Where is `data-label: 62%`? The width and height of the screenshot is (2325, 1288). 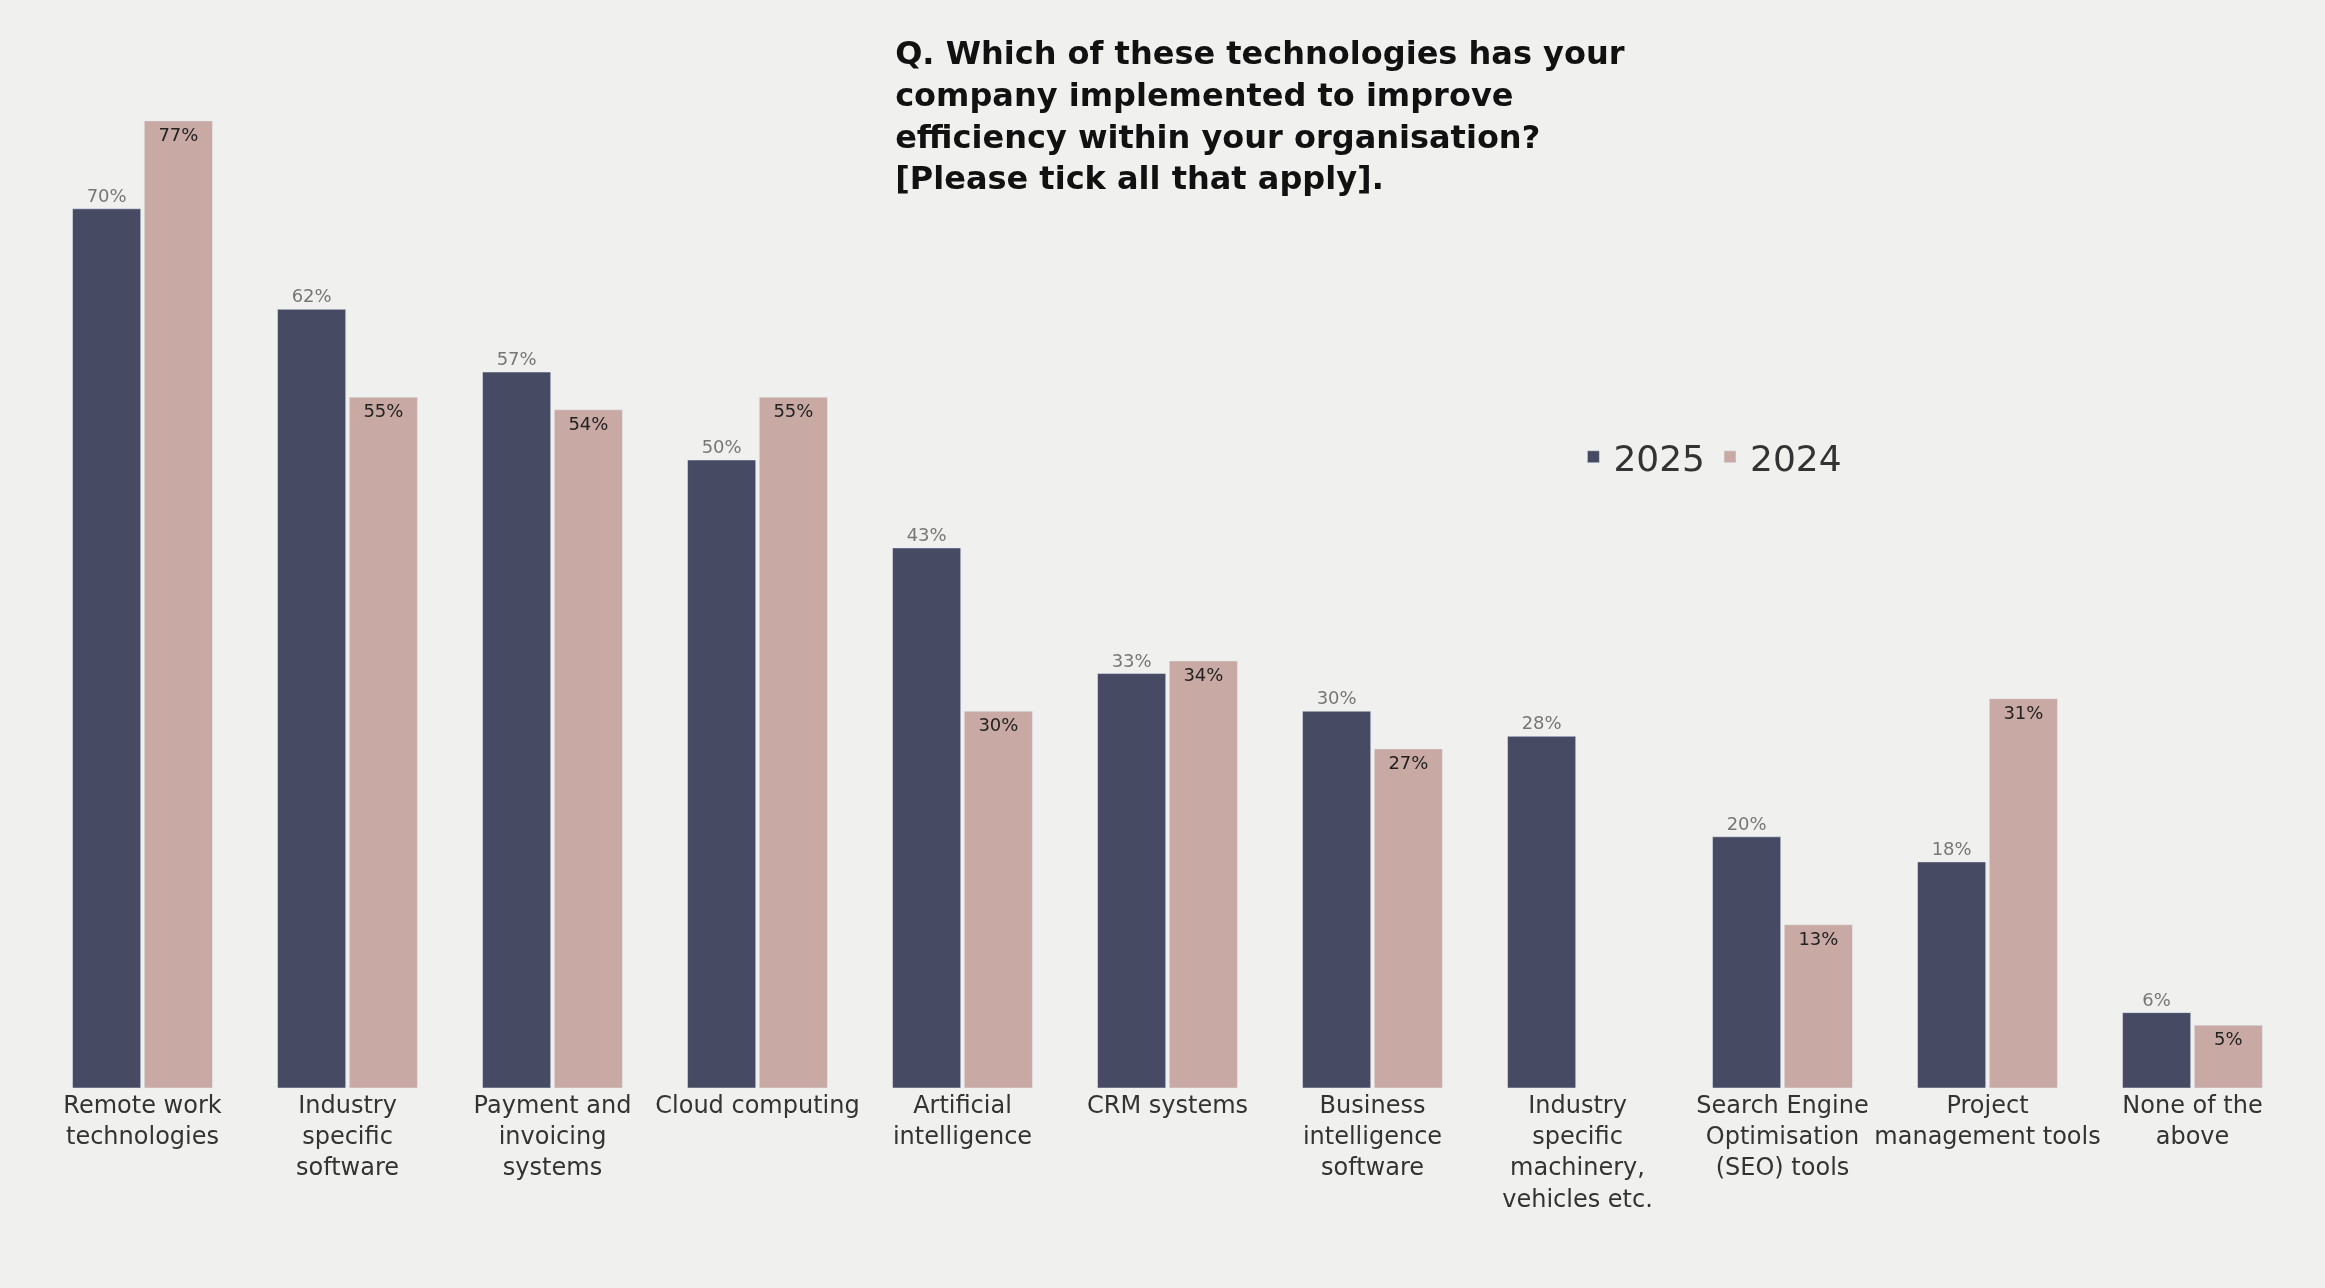 data-label: 62% is located at coordinates (311, 296).